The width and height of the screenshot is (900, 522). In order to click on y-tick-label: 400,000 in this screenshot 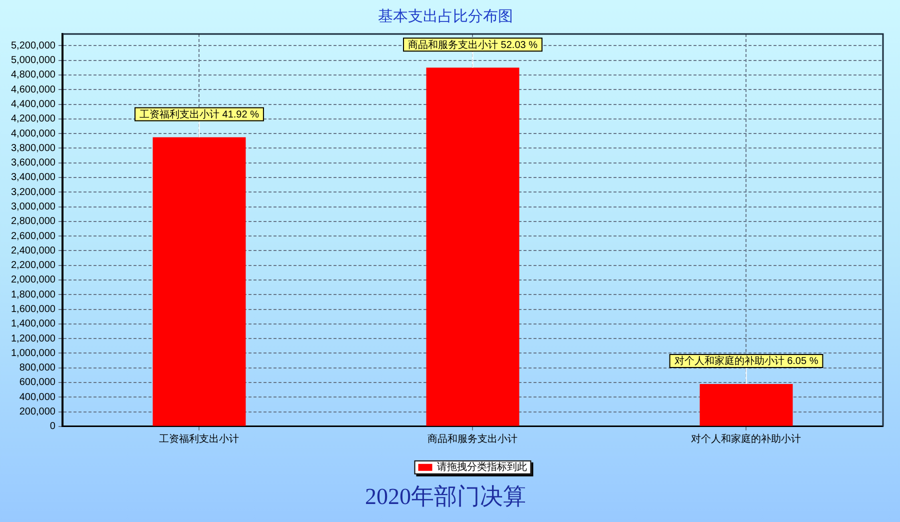, I will do `click(37, 397)`.